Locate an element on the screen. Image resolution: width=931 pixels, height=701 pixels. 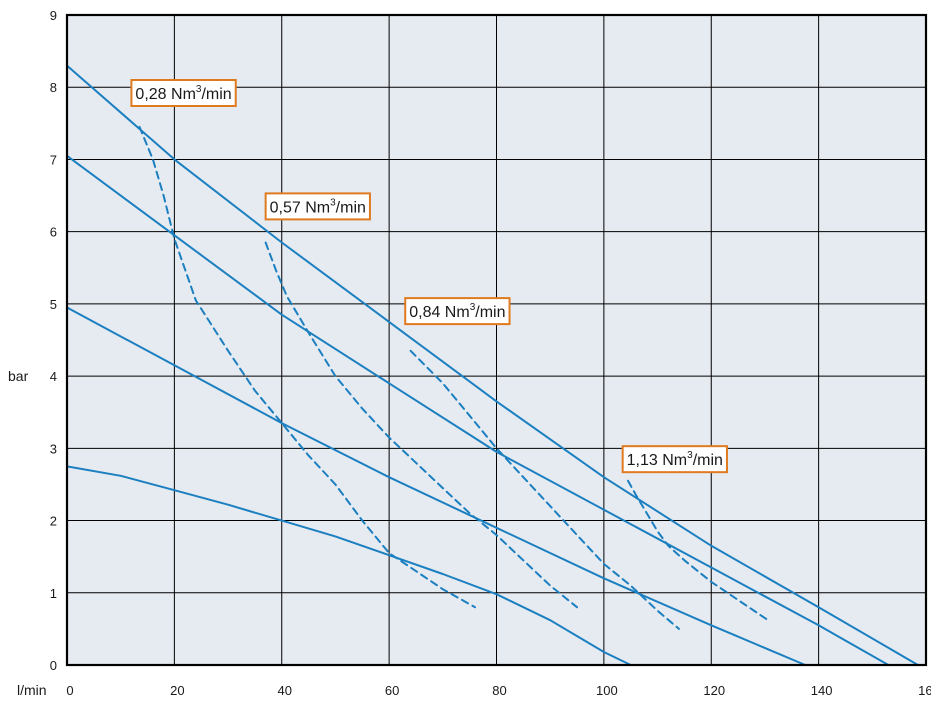
callout-value: 0,57 Nm is located at coordinates (300, 207).